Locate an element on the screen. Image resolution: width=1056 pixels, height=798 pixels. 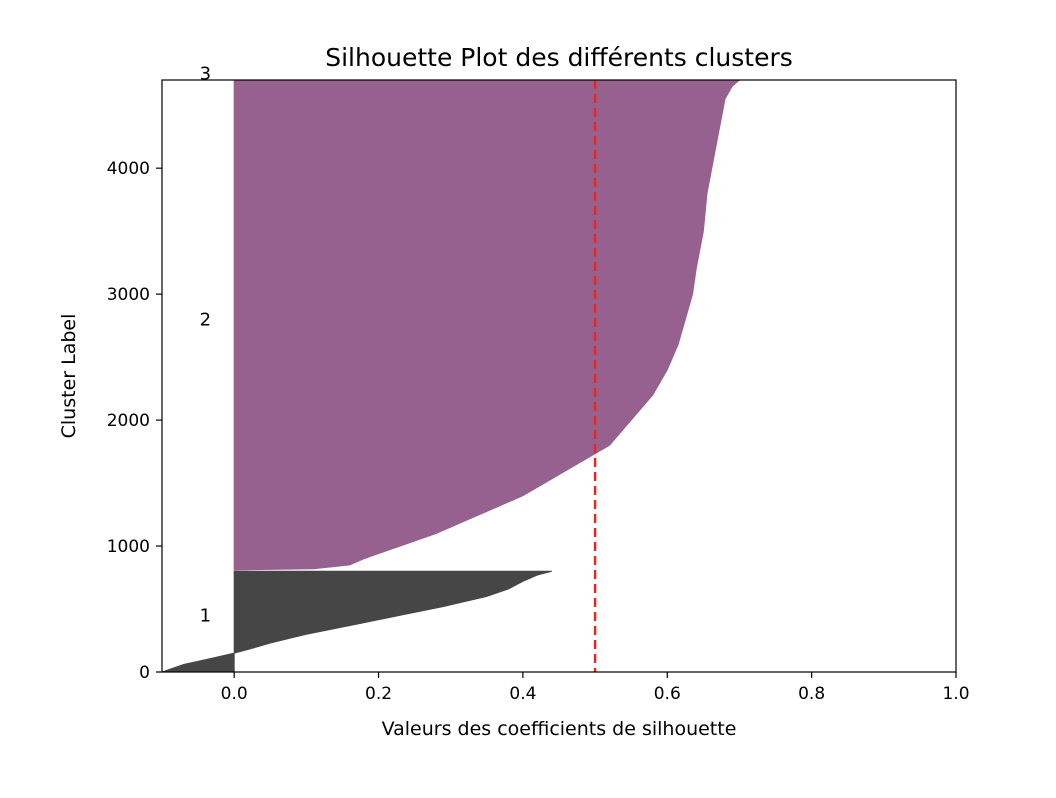
x-axis: 0.0 0.2 0.4 0.6 0.8 1.0 is located at coordinates (595, 688).